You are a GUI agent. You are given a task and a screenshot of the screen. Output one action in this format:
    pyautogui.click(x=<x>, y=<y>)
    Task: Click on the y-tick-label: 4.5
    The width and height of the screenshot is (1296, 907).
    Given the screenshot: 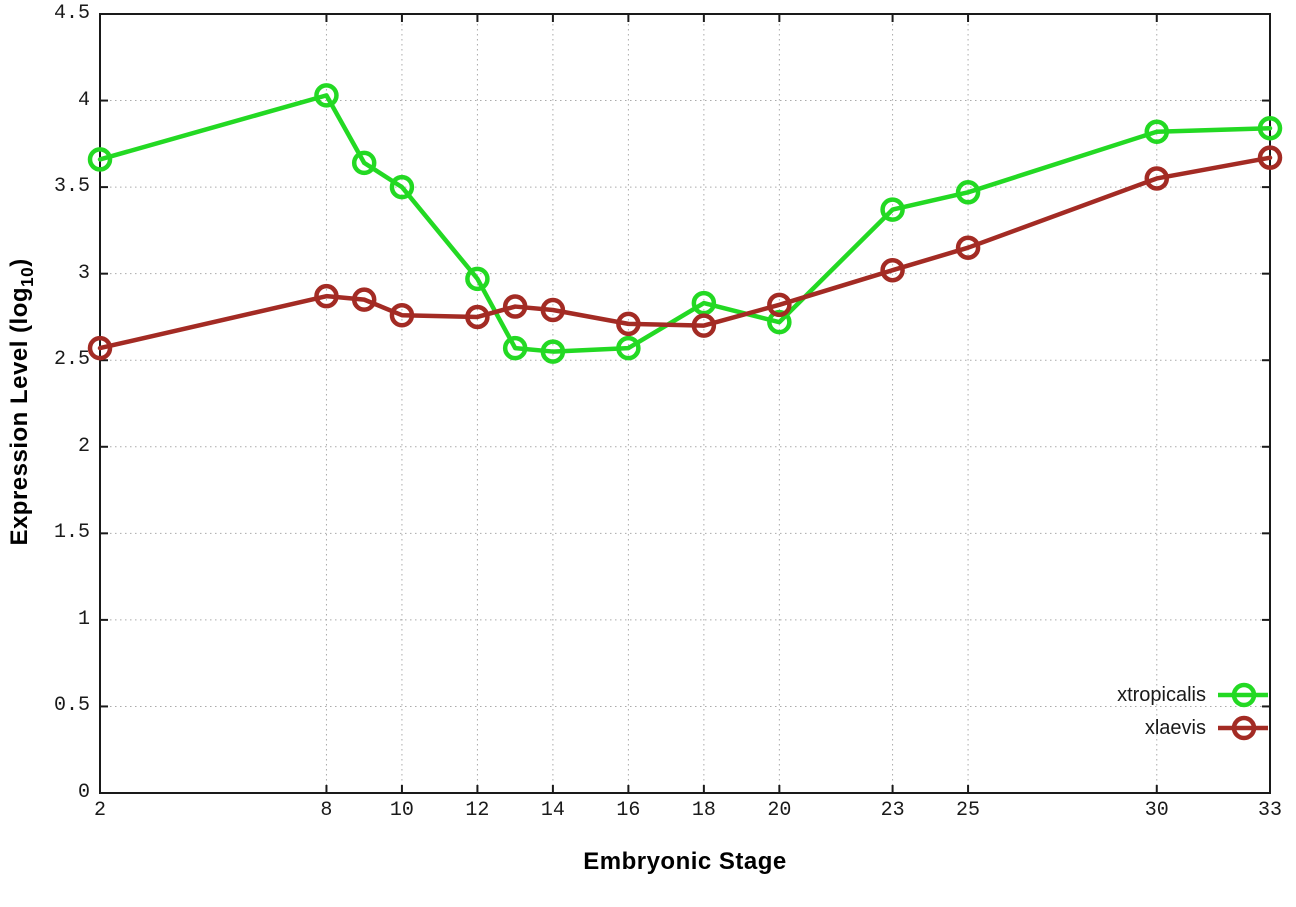 What is the action you would take?
    pyautogui.click(x=71, y=14)
    